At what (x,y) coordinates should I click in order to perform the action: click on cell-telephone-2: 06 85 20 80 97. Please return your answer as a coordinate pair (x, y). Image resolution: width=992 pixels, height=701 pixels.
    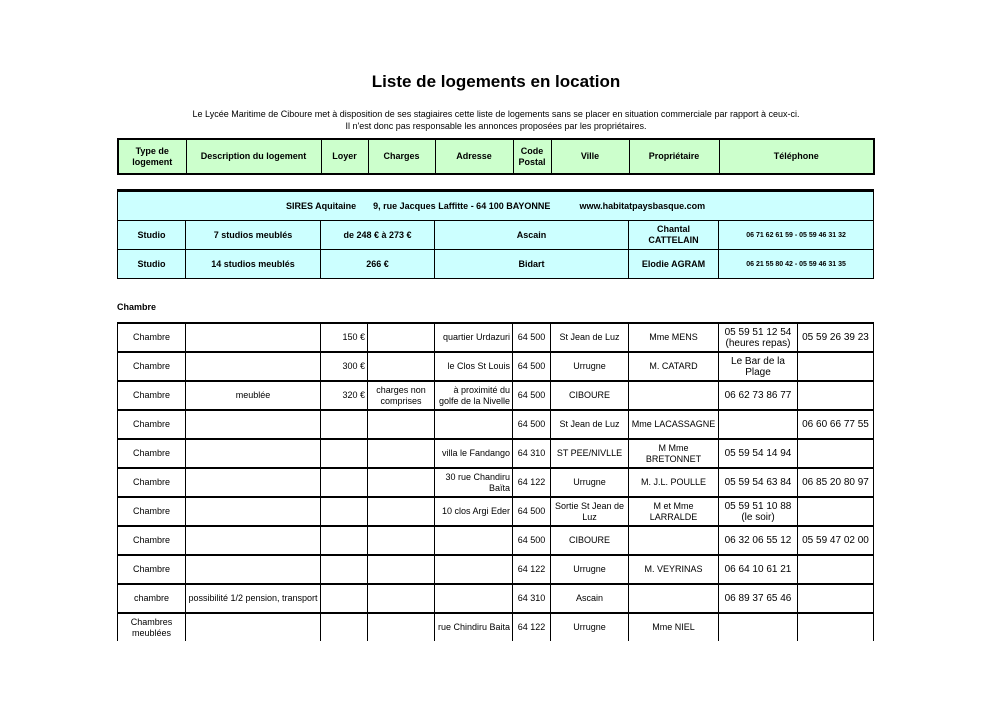
    Looking at the image, I should click on (835, 482).